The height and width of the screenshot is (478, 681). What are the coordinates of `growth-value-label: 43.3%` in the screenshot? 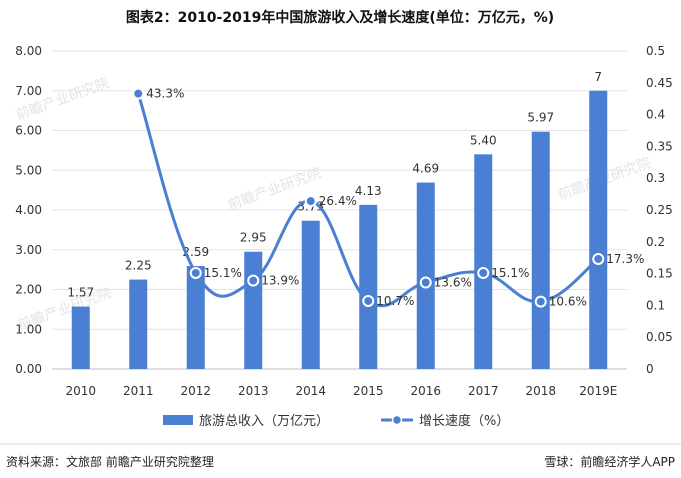 It's located at (165, 94).